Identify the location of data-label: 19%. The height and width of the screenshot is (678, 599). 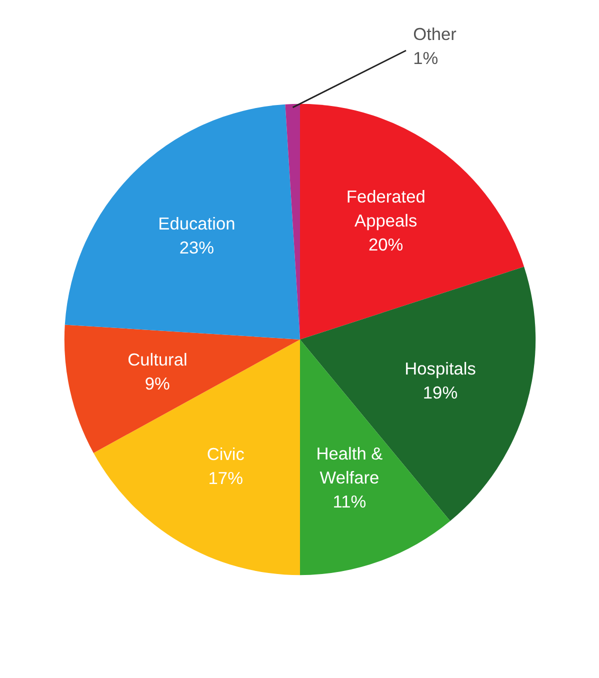
(440, 392).